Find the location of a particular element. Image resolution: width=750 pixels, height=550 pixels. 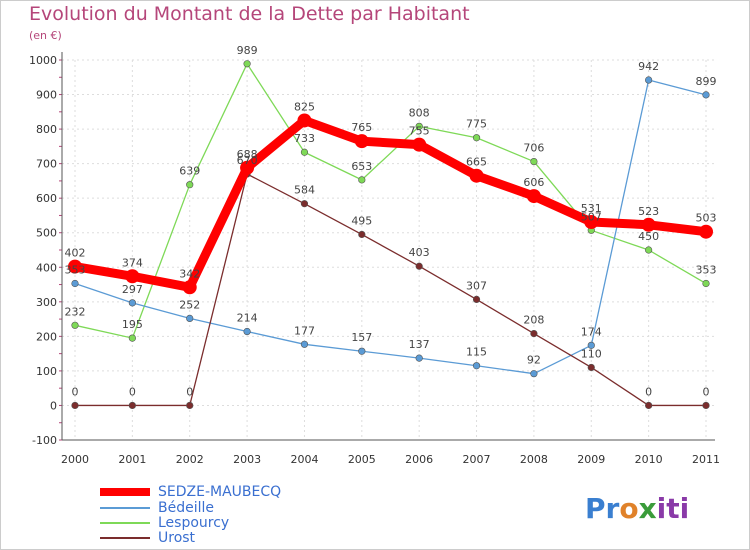

legend-item-bedeille: Bédeille is located at coordinates (157, 508).